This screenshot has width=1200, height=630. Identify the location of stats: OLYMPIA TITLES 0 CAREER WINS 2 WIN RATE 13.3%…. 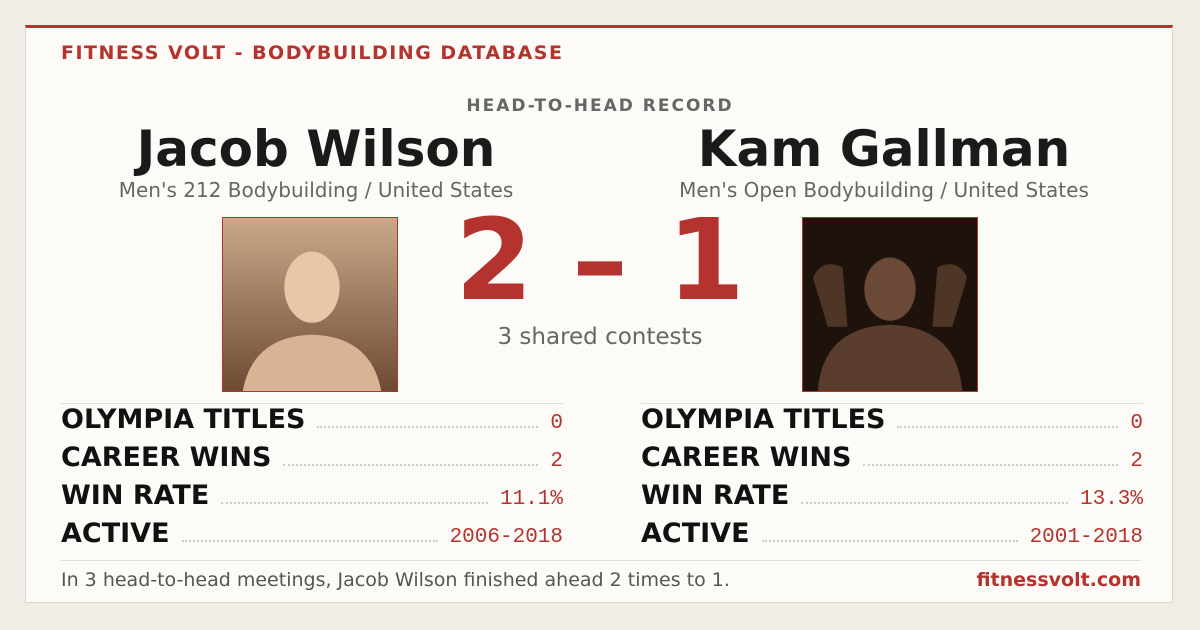
(892, 479).